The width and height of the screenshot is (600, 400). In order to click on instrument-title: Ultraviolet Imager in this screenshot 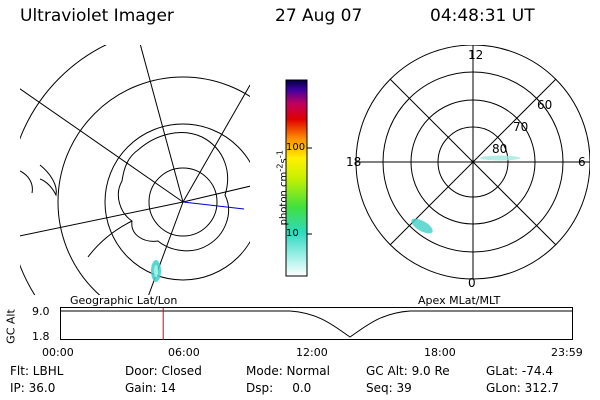, I will do `click(97, 16)`.